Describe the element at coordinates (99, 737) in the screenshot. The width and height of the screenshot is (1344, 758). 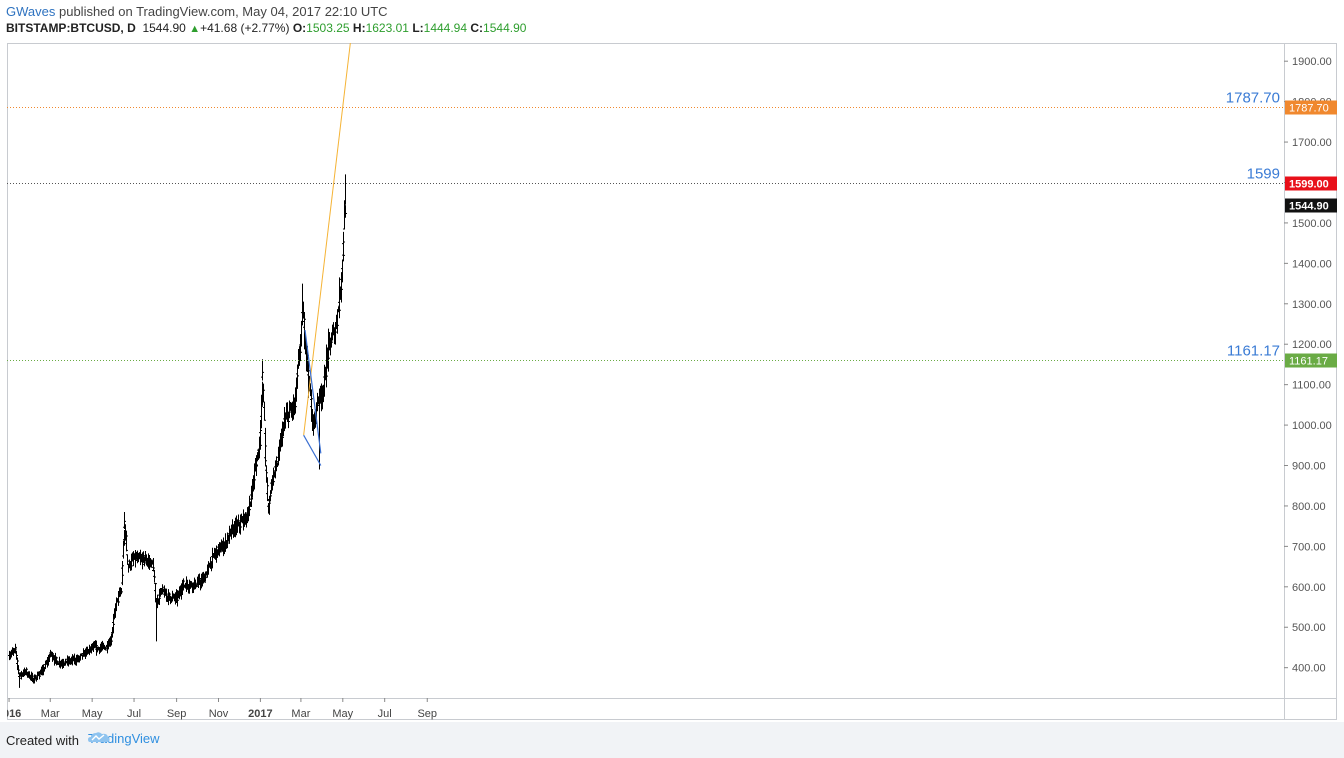
I see `tradingview-logo-icon` at that location.